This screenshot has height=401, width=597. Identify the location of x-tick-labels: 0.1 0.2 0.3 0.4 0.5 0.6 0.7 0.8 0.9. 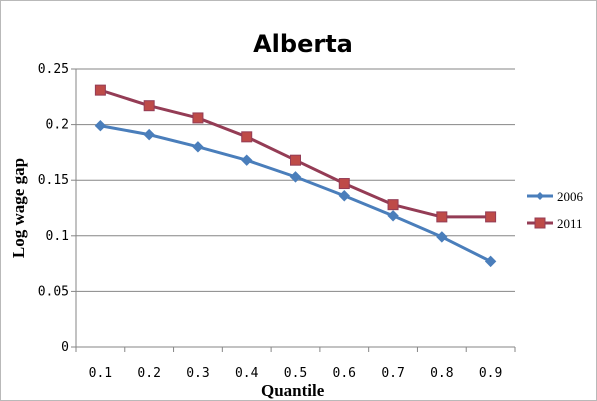
(296, 373).